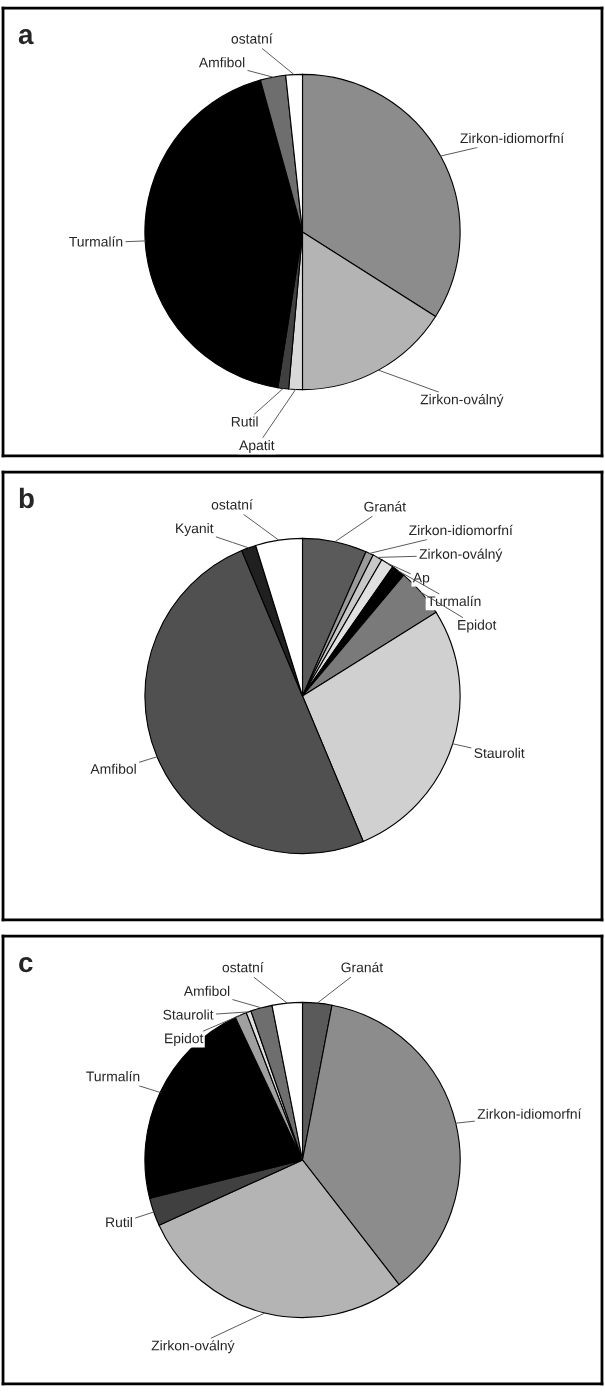 This screenshot has width=605, height=1392. I want to click on chart-title: b, so click(26, 498).